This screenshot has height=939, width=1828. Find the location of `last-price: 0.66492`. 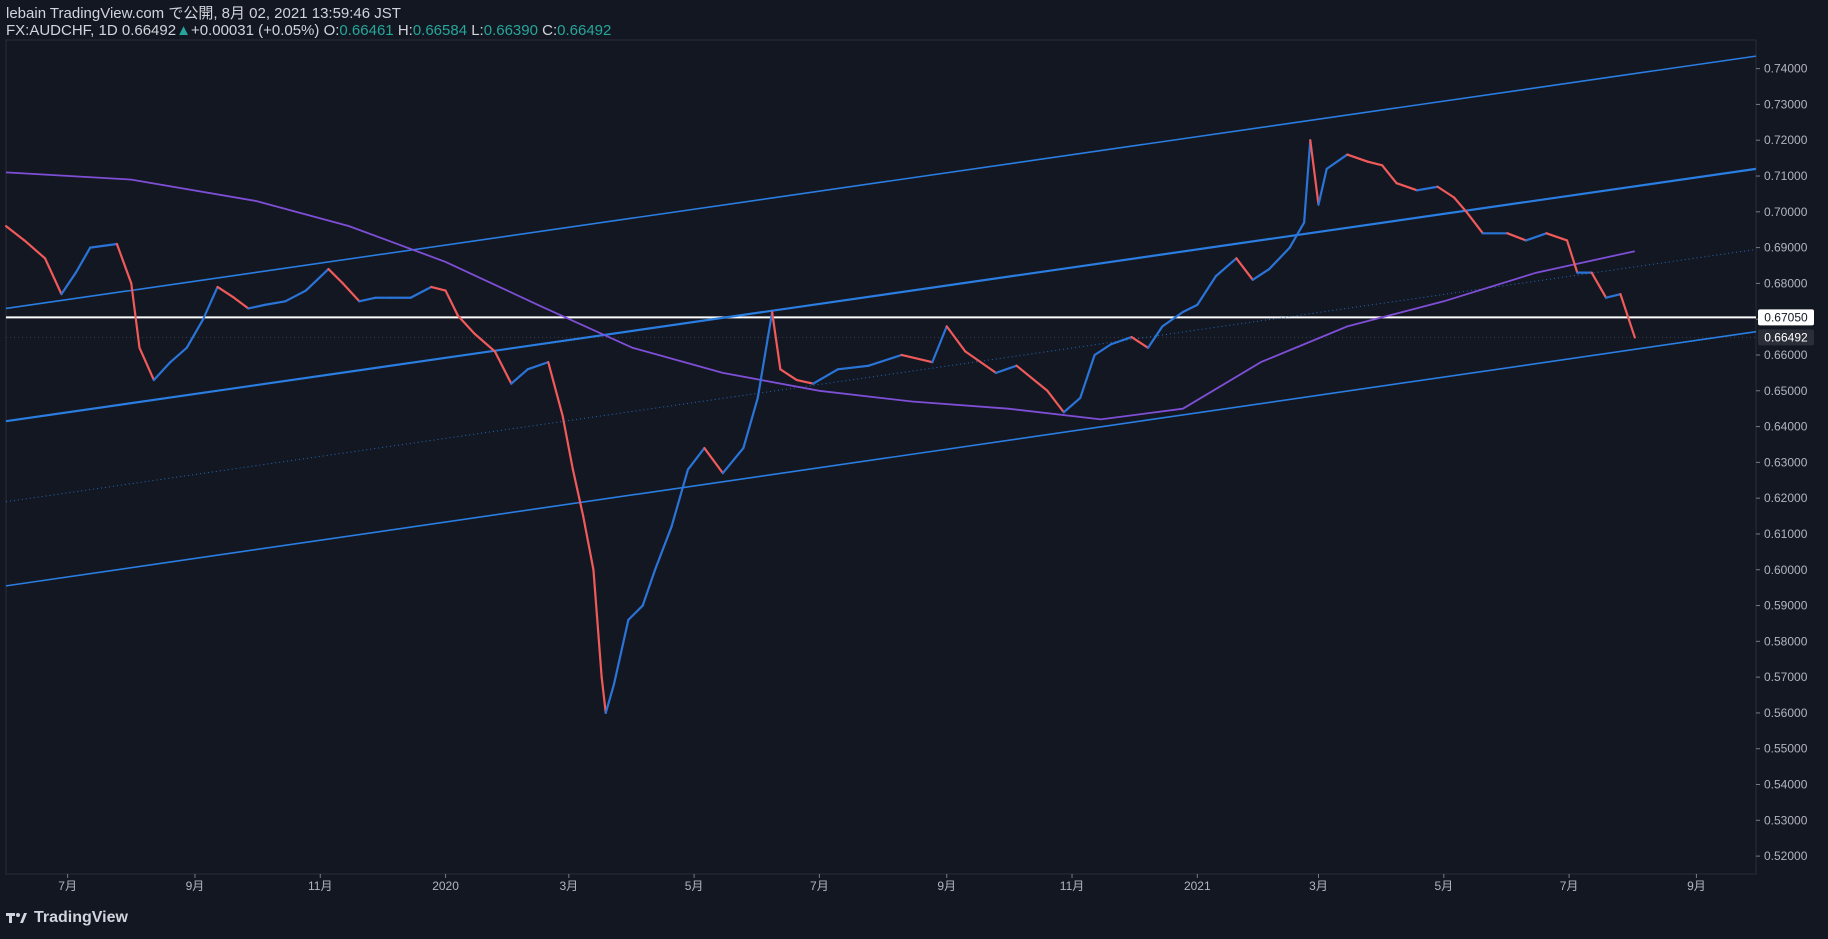

last-price: 0.66492 is located at coordinates (149, 30).